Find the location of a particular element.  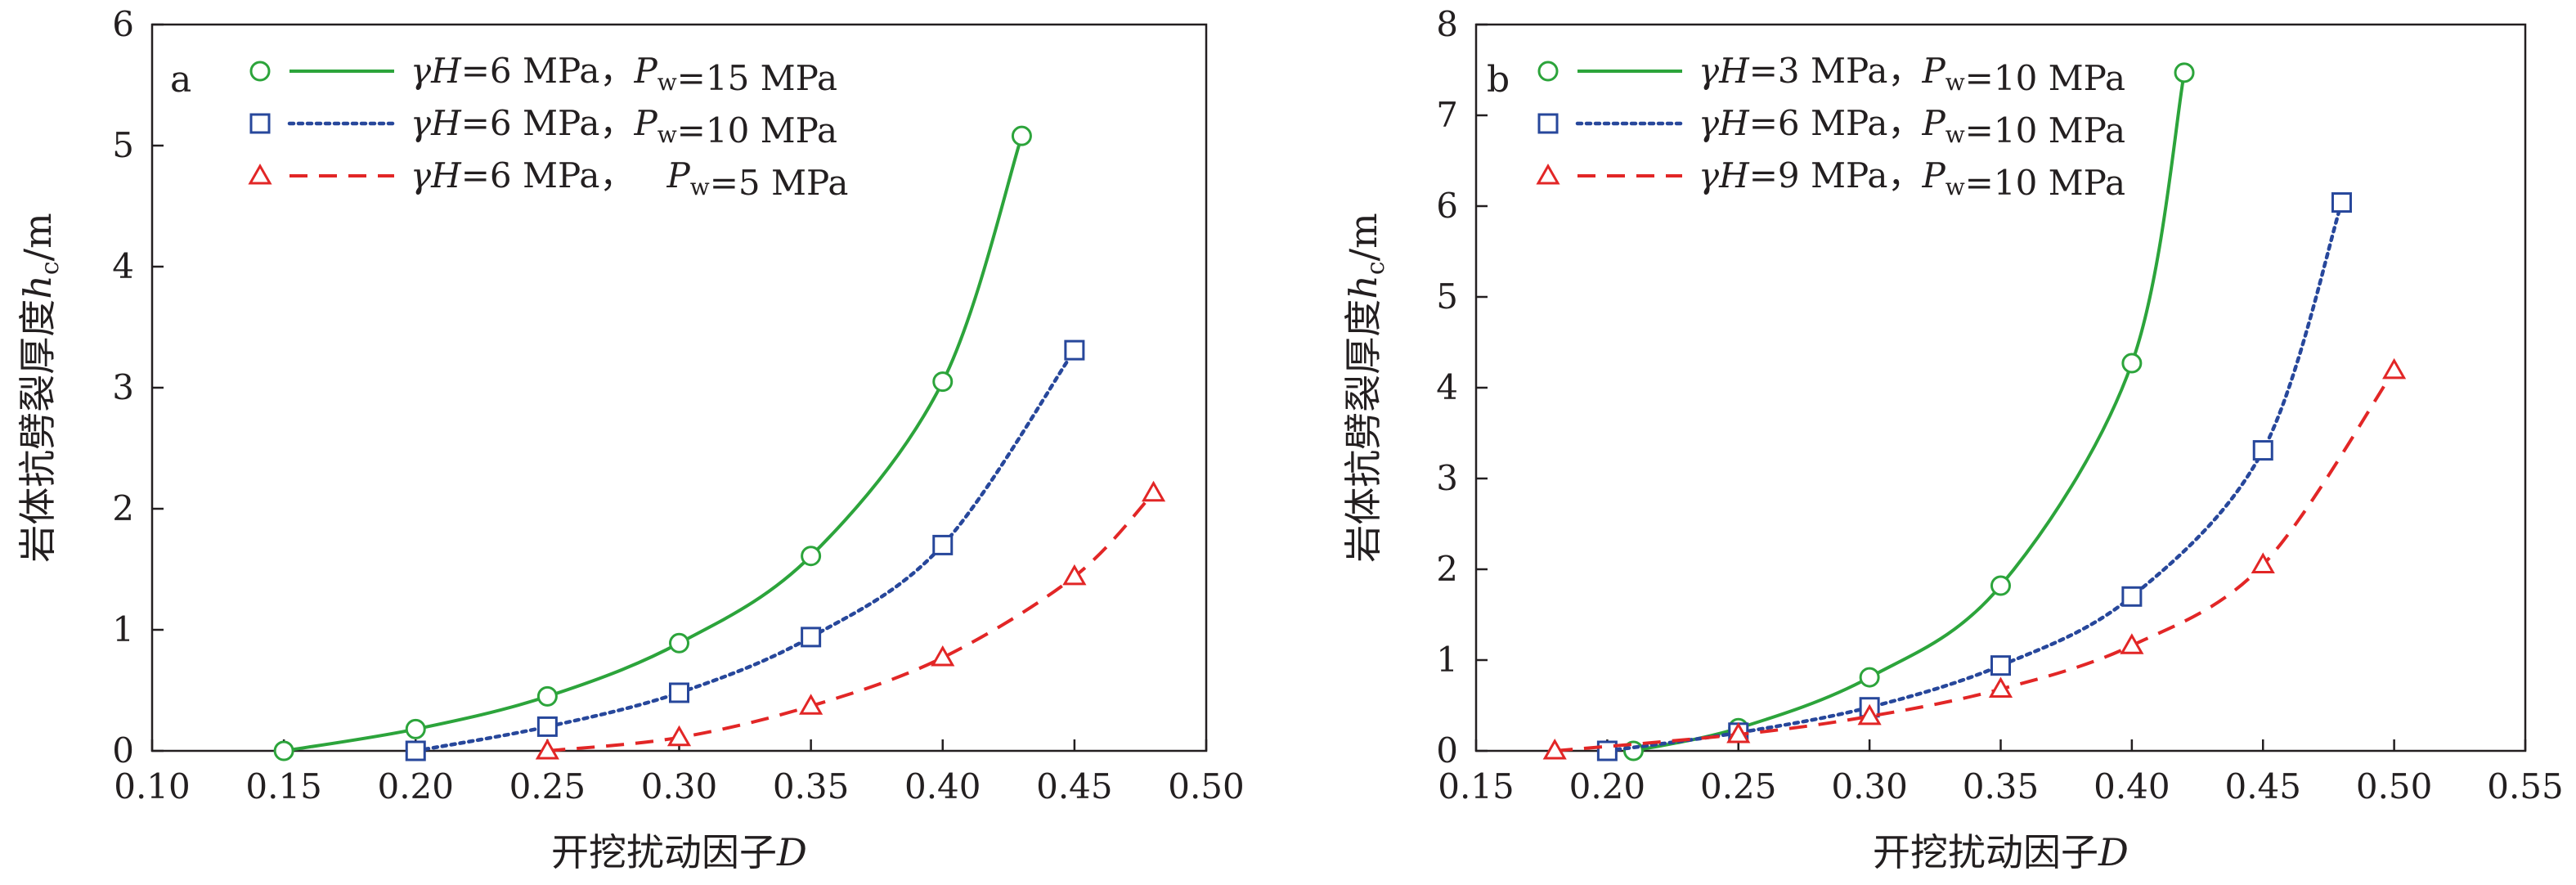

panel-b-x-axis: 0.15 0.20 0.25 0.30 0.35 0.40 0.45 0.50 0.55 is located at coordinates (2001, 772).